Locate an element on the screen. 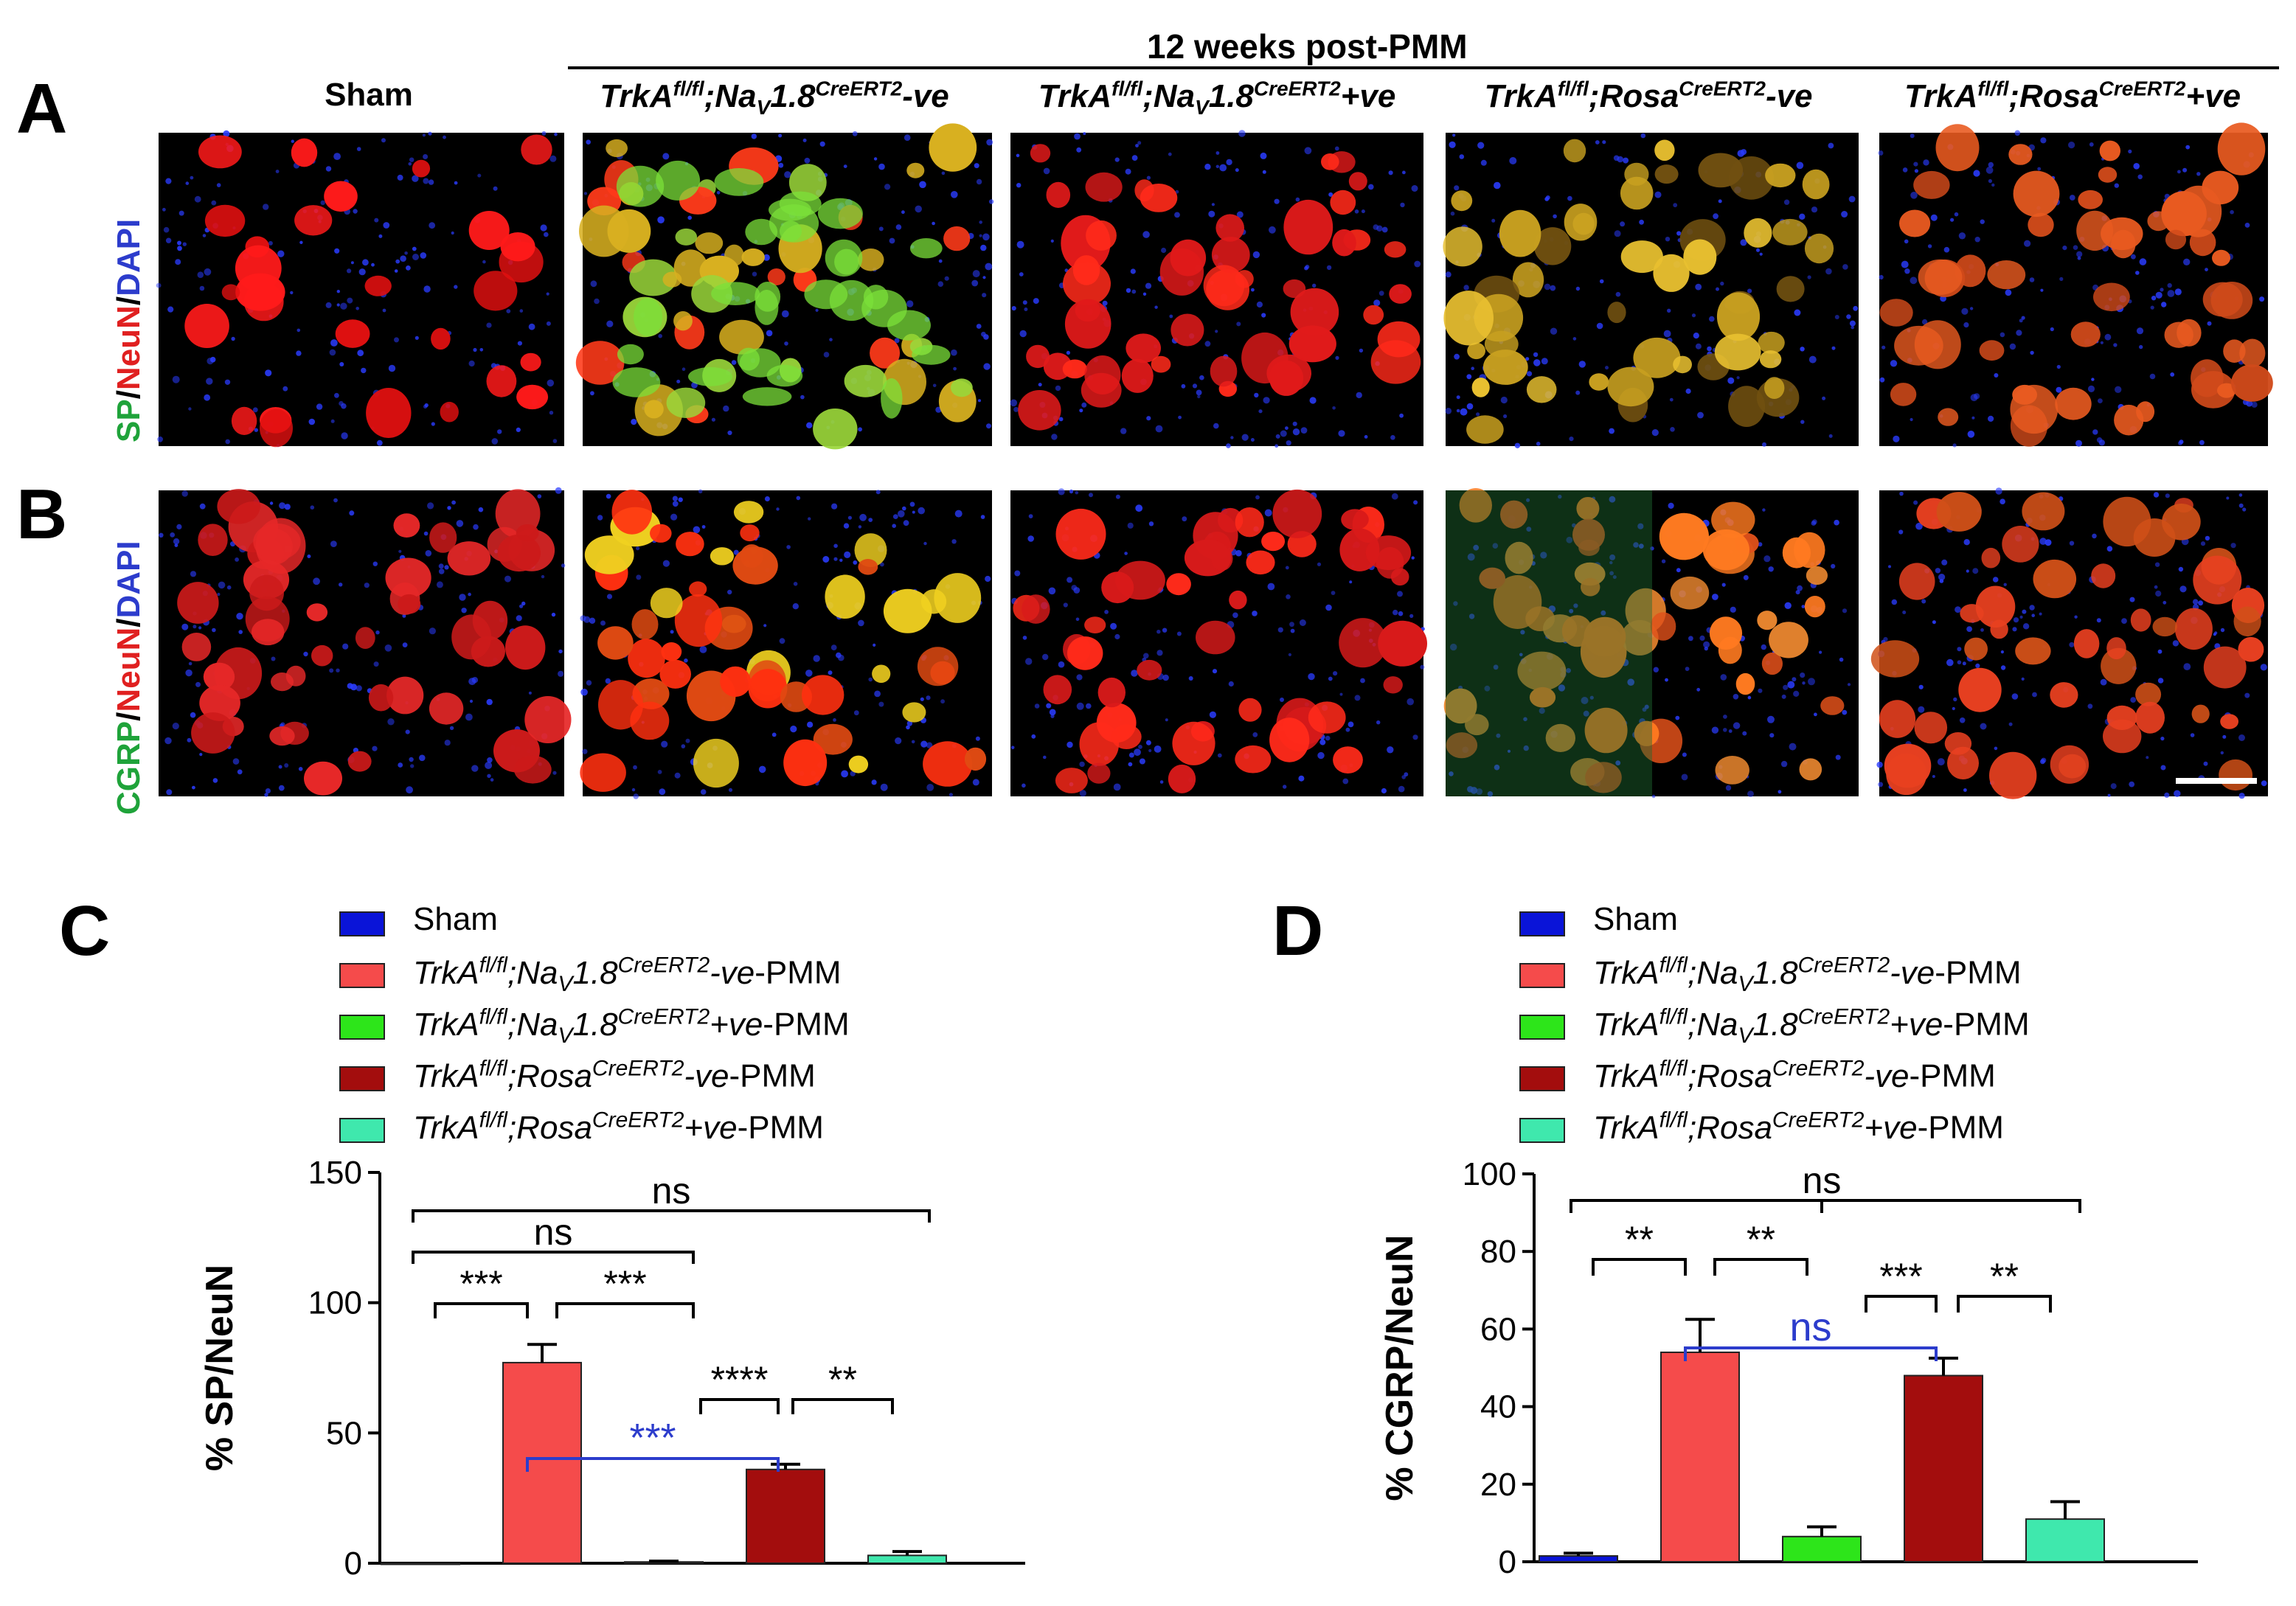  legend-label: Sham is located at coordinates (1636, 919).